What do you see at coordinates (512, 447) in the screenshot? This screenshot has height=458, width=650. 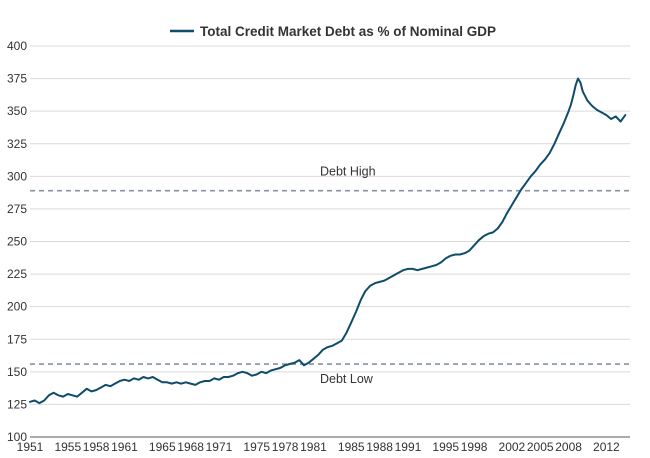 I see `x-tick-label: 2002` at bounding box center [512, 447].